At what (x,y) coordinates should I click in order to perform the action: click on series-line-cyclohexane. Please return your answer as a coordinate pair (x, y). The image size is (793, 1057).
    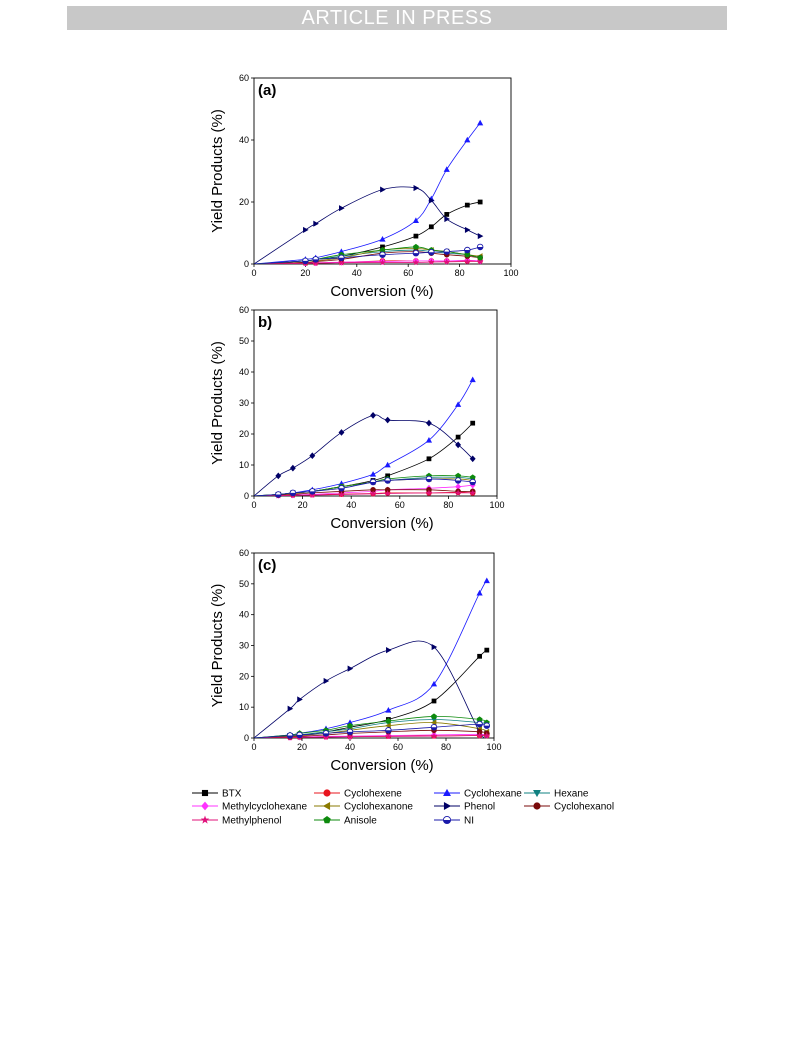
    Looking at the image, I should click on (371, 659).